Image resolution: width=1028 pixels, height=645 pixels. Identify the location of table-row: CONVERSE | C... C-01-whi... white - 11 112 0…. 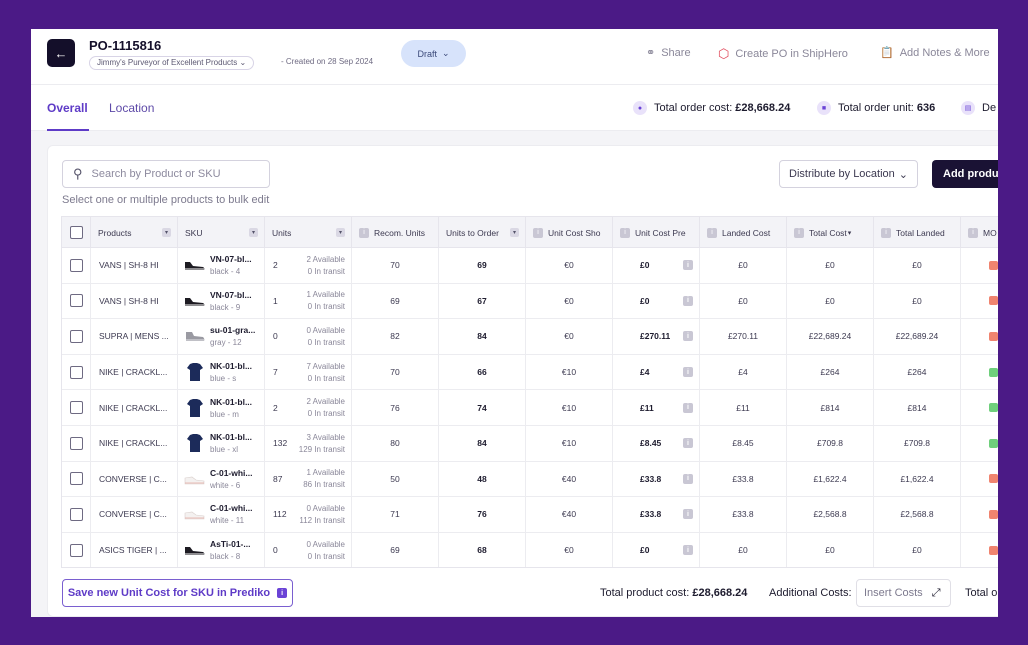
(530, 515).